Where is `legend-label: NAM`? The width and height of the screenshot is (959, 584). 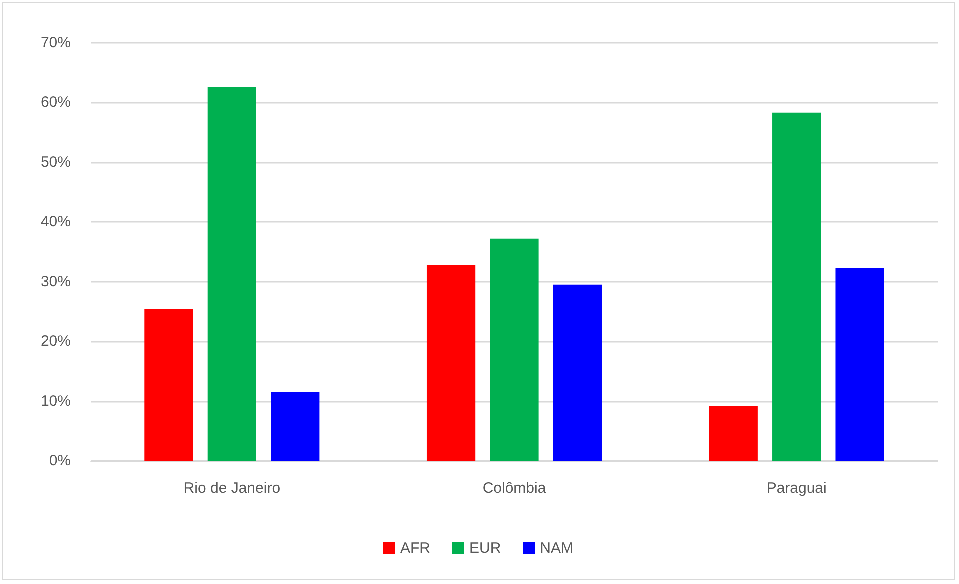 legend-label: NAM is located at coordinates (557, 548).